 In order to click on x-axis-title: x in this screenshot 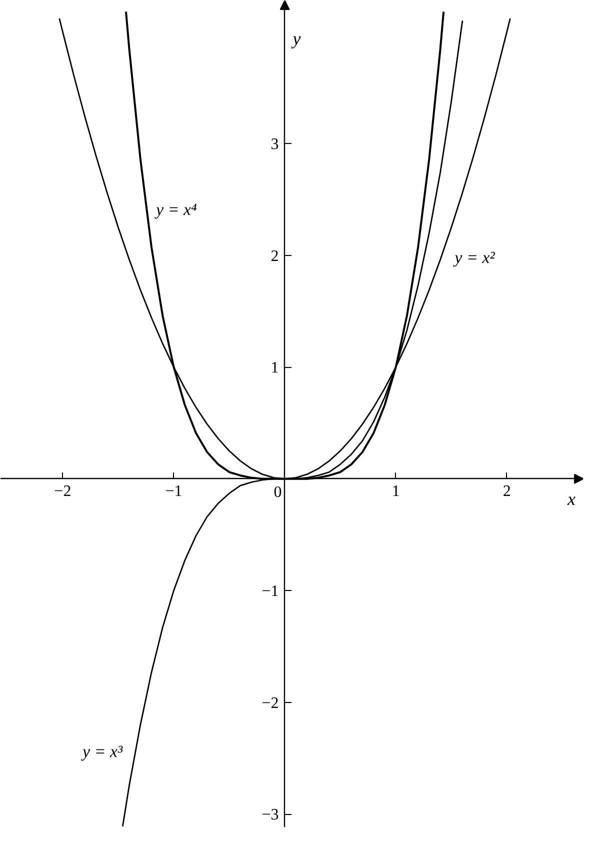, I will do `click(571, 498)`.